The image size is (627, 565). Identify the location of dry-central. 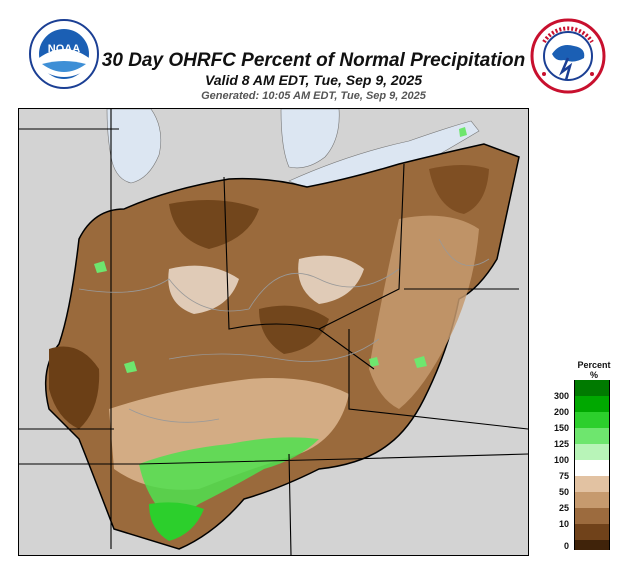
(249, 277).